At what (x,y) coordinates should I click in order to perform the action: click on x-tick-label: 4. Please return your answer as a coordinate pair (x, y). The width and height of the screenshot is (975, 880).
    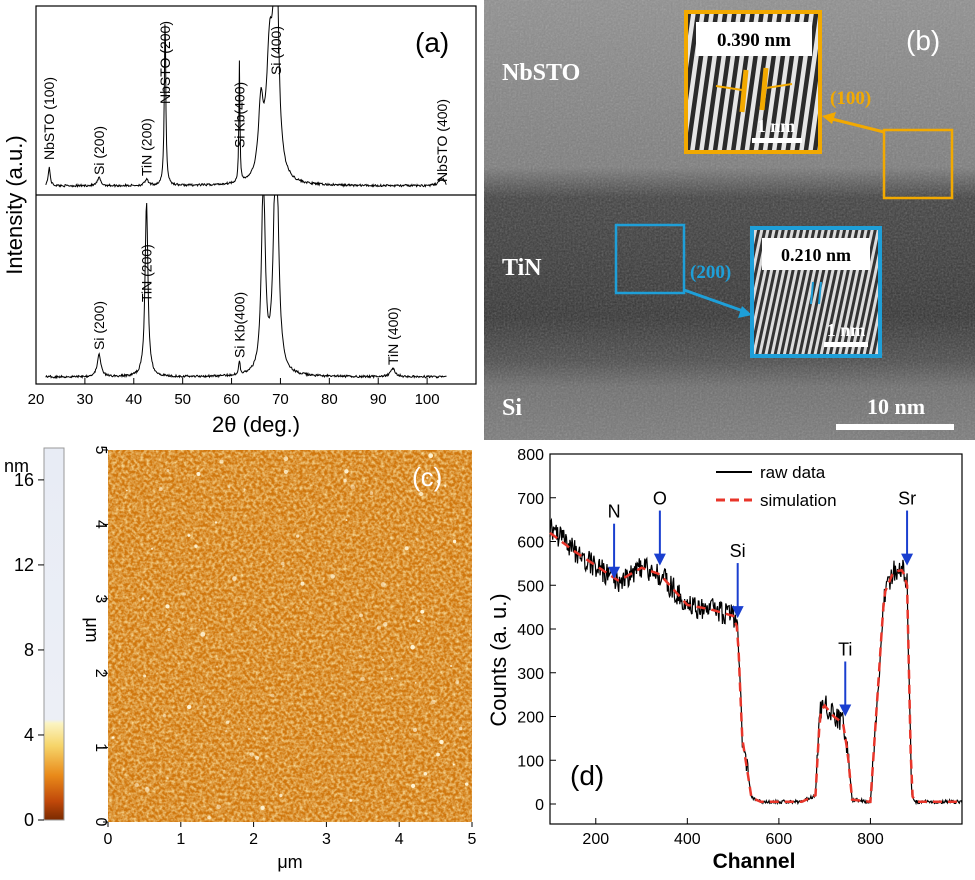
    Looking at the image, I should click on (399, 839).